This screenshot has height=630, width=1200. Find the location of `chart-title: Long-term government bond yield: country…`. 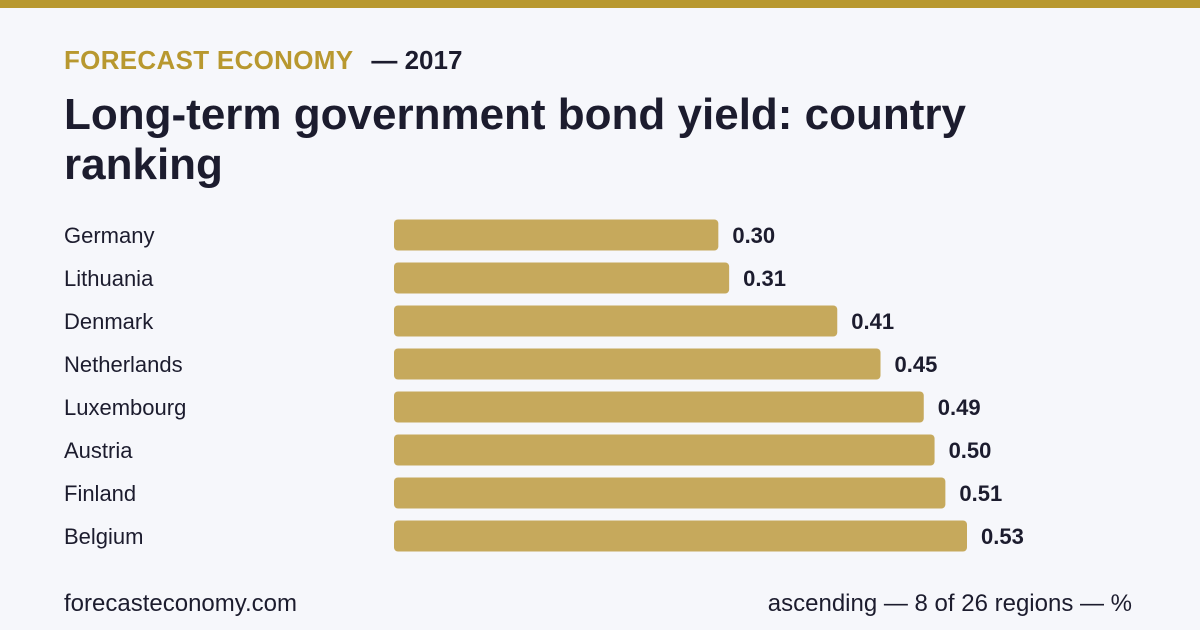

chart-title: Long-term government bond yield: country… is located at coordinates (515, 139).